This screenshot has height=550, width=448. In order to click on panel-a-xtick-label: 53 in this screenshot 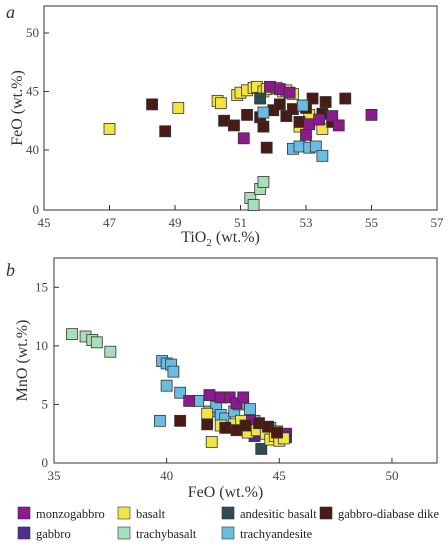, I will do `click(306, 222)`.